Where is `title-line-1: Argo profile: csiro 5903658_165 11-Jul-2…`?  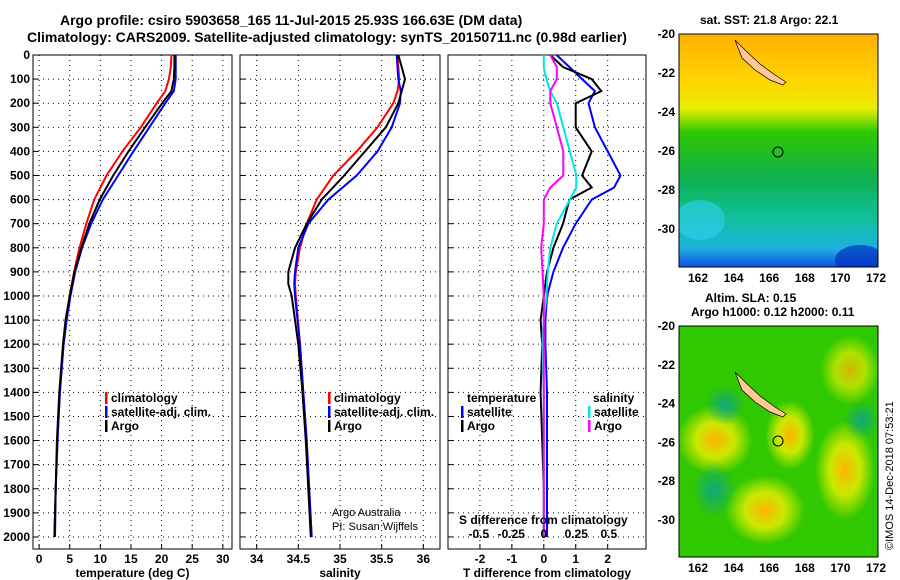
title-line-1: Argo profile: csiro 5903658_165 11-Jul-2… is located at coordinates (291, 20).